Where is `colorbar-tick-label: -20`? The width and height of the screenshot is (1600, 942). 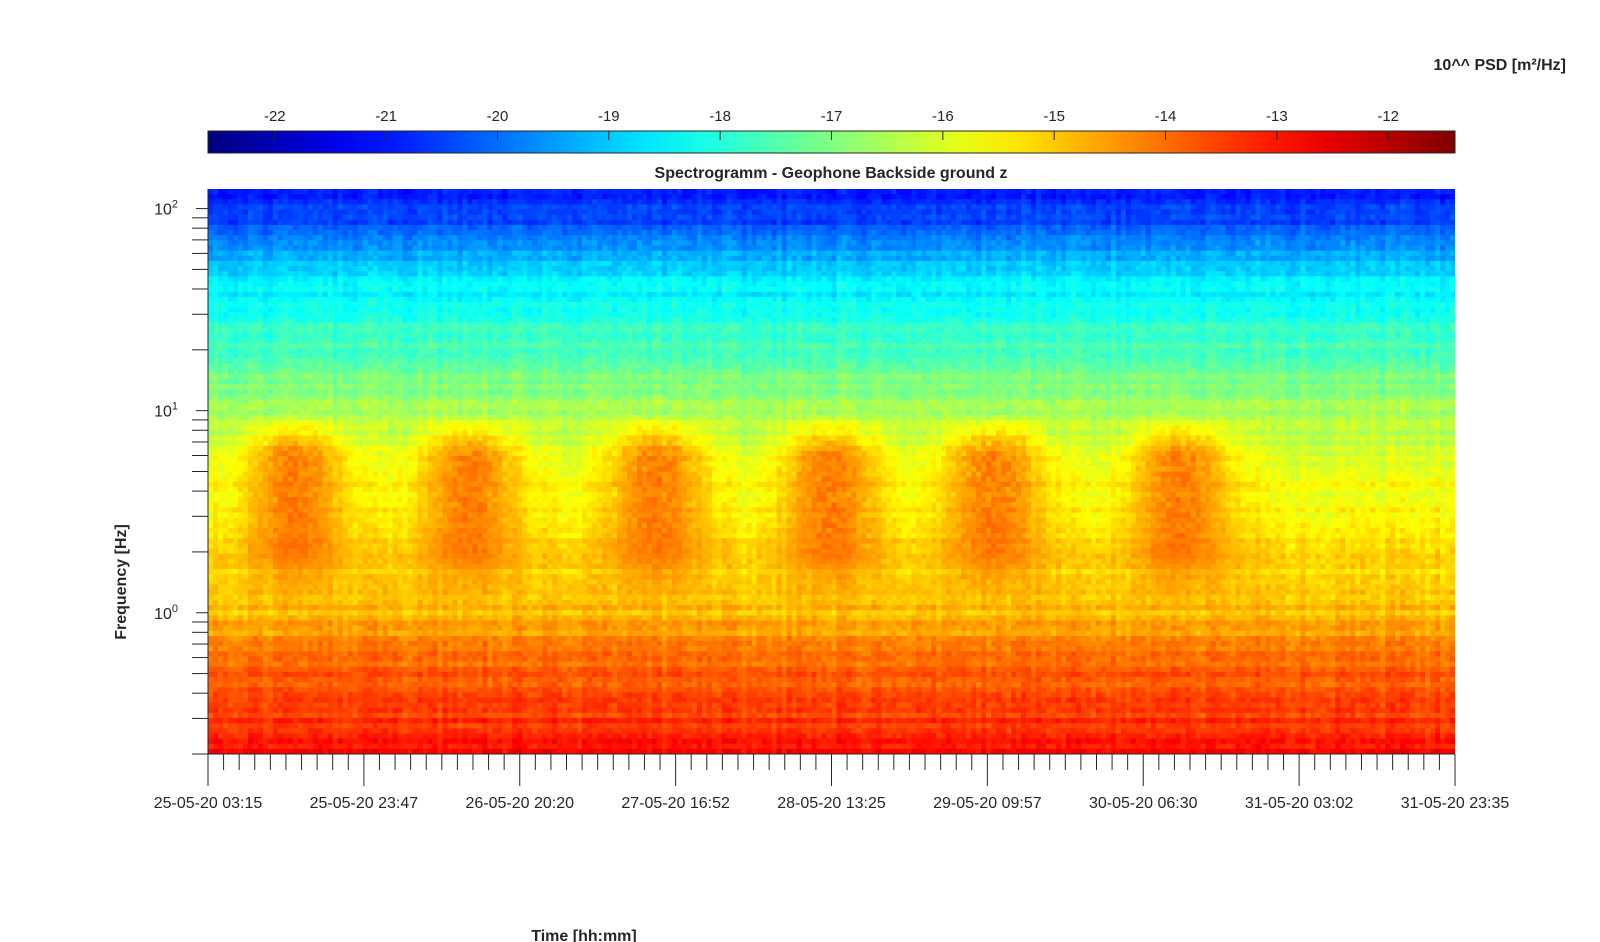
colorbar-tick-label: -20 is located at coordinates (498, 116).